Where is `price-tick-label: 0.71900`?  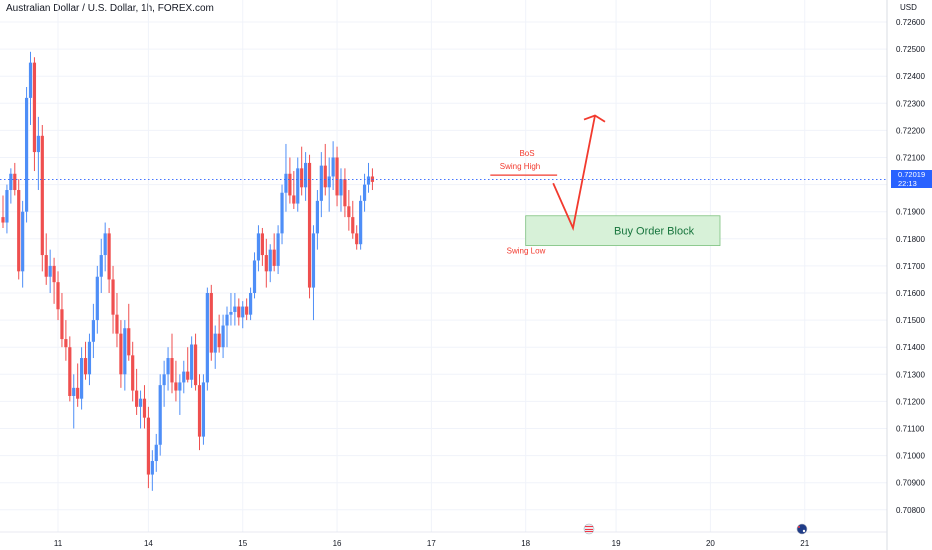 price-tick-label: 0.71900 is located at coordinates (910, 212).